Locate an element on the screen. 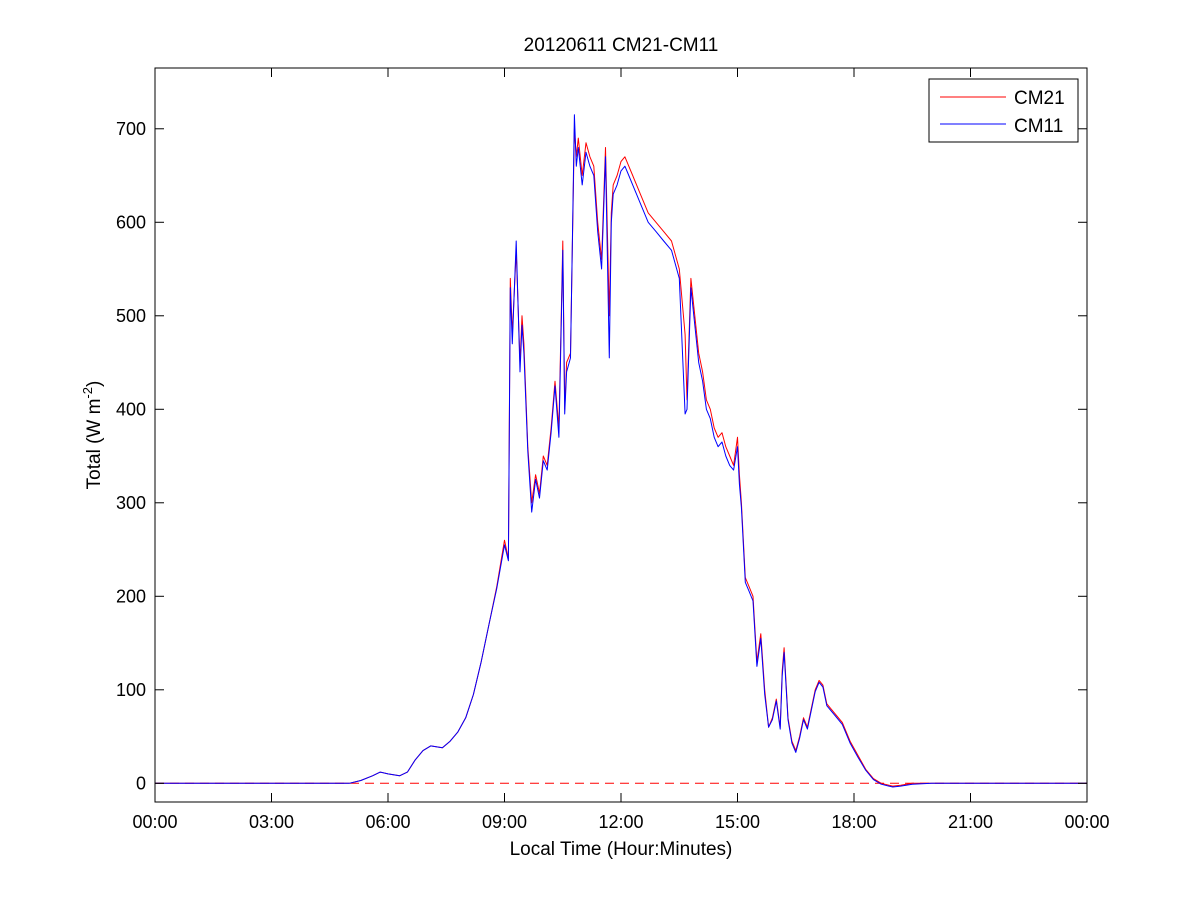 This screenshot has height=901, width=1201. legend-box is located at coordinates (1003, 110).